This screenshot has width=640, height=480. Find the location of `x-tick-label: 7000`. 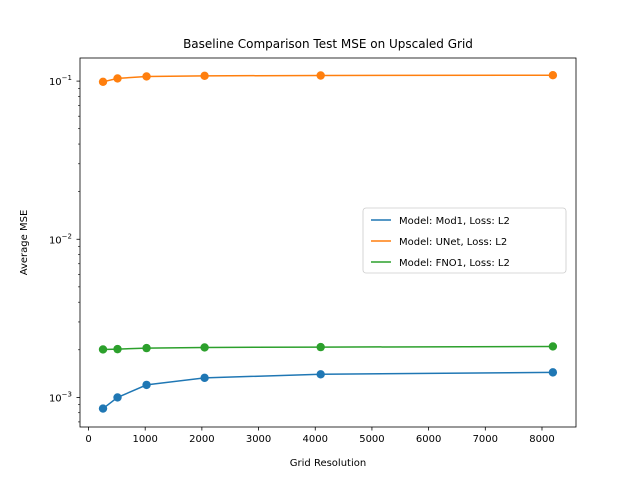

x-tick-label: 7000 is located at coordinates (485, 439).